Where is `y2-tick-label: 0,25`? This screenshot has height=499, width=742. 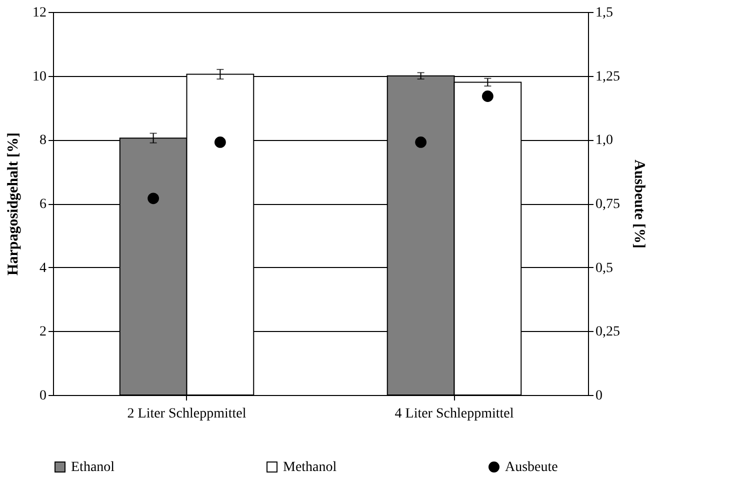
y2-tick-label: 0,25 is located at coordinates (608, 332).